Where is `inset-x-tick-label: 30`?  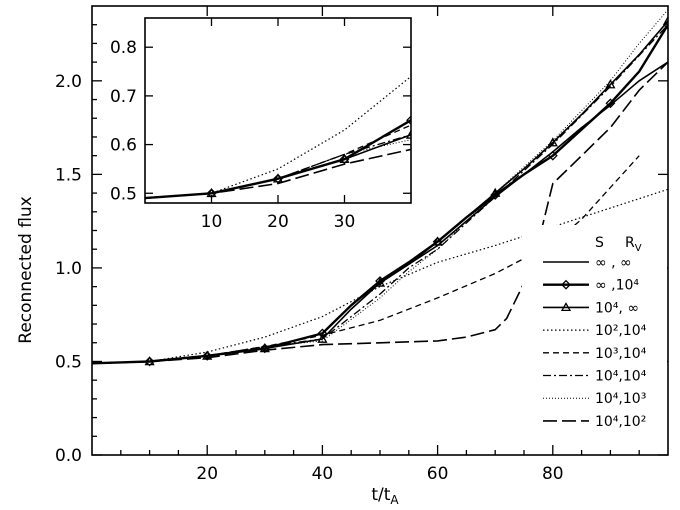 inset-x-tick-label: 30 is located at coordinates (345, 222).